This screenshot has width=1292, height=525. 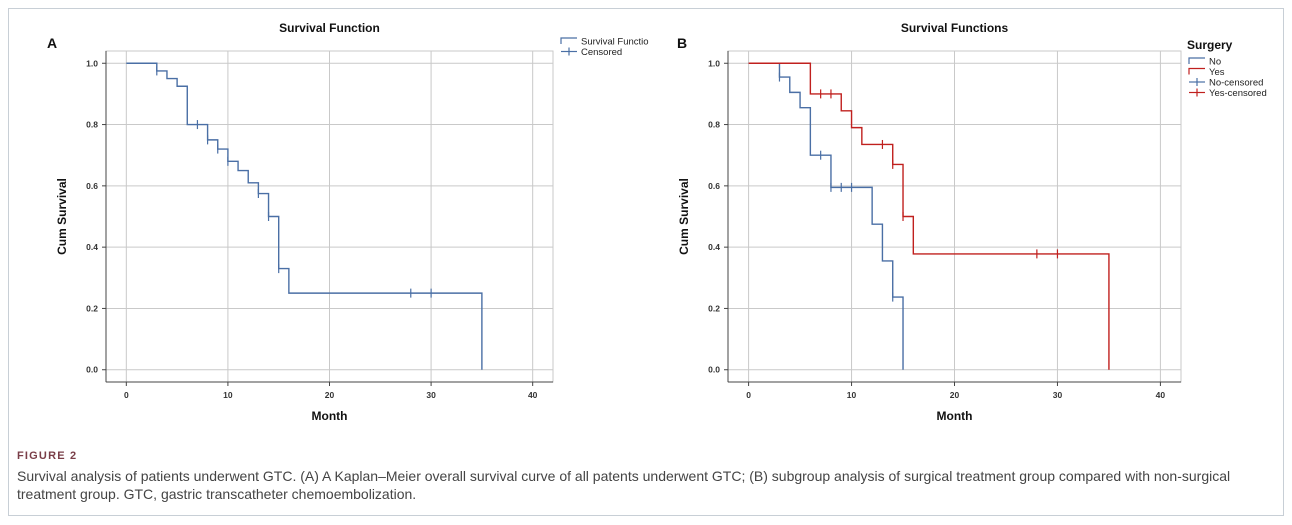 What do you see at coordinates (52, 43) in the screenshot?
I see `panel-letter-a: A` at bounding box center [52, 43].